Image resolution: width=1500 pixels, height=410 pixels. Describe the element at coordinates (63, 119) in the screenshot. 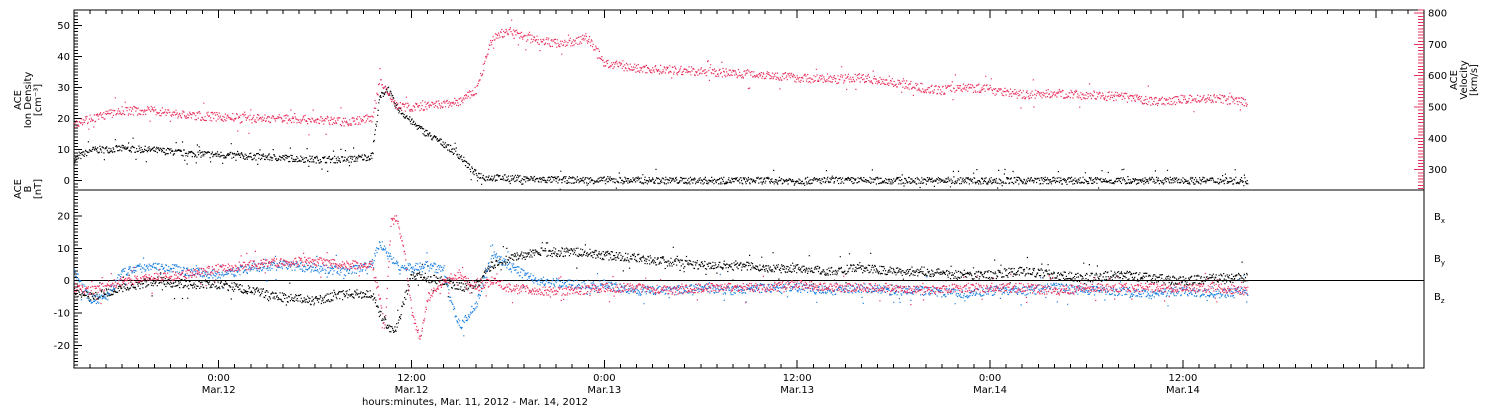

I see `left-tick-label: 20` at that location.